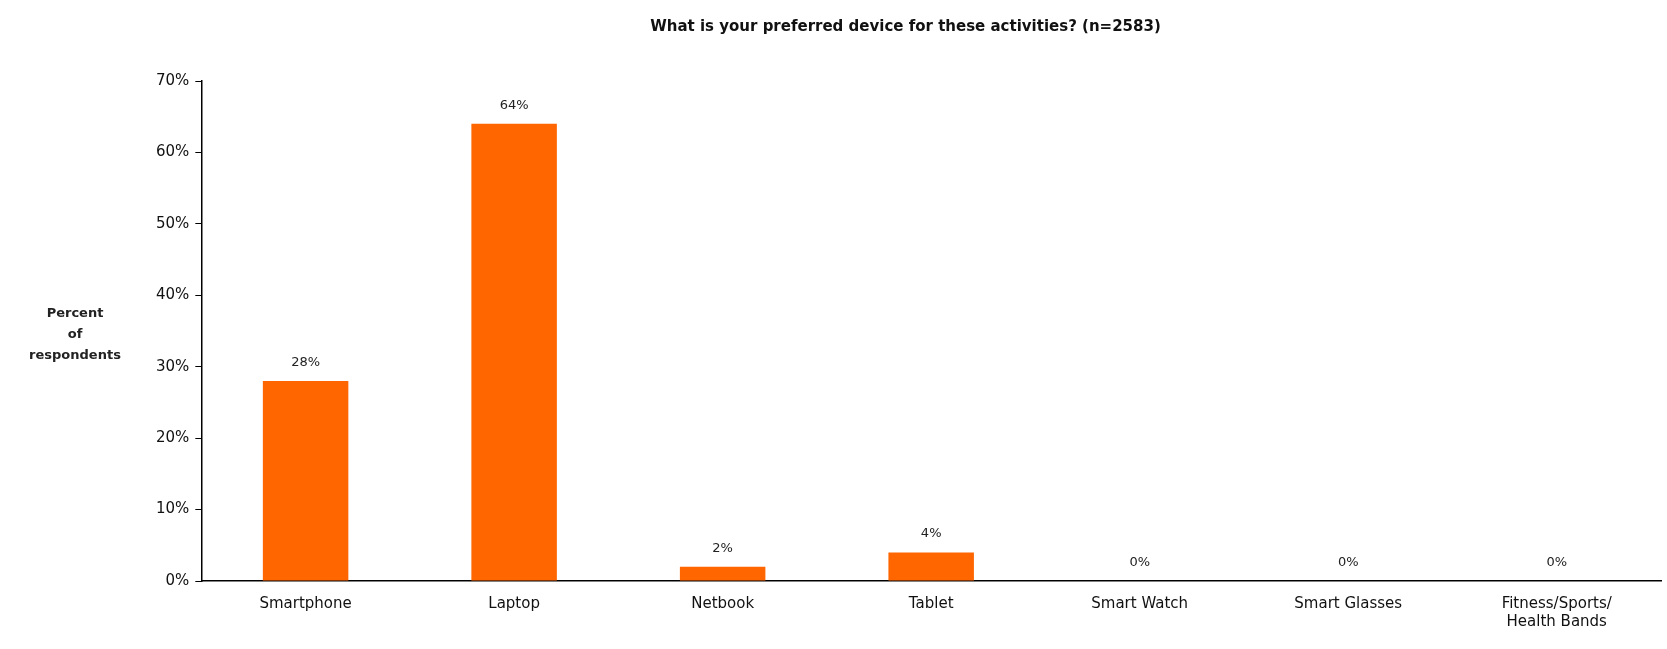 The height and width of the screenshot is (649, 1667). What do you see at coordinates (514, 602) in the screenshot?
I see `x-tick-label: Laptop` at bounding box center [514, 602].